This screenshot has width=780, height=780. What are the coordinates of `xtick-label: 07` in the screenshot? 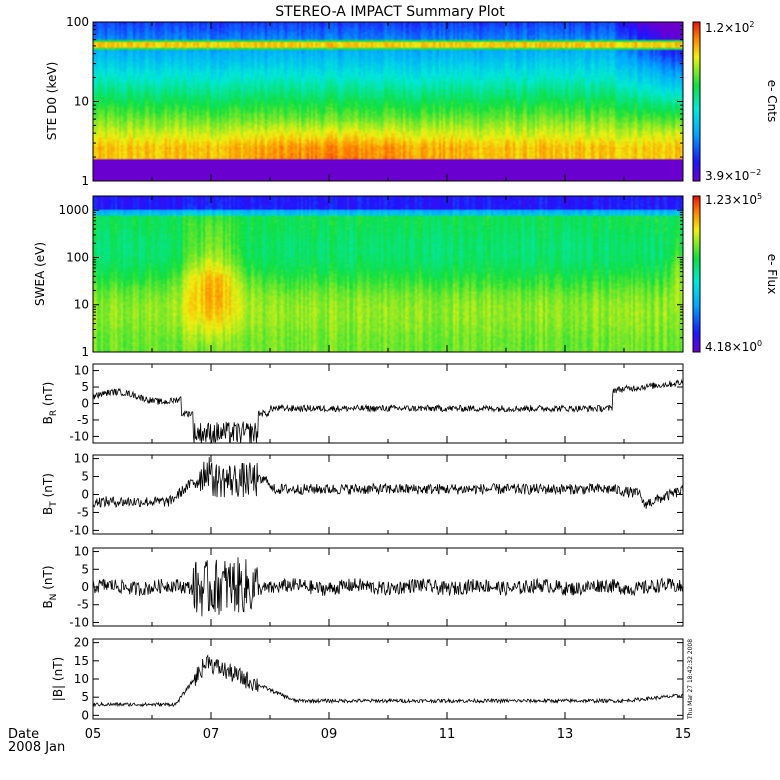 It's located at (211, 734).